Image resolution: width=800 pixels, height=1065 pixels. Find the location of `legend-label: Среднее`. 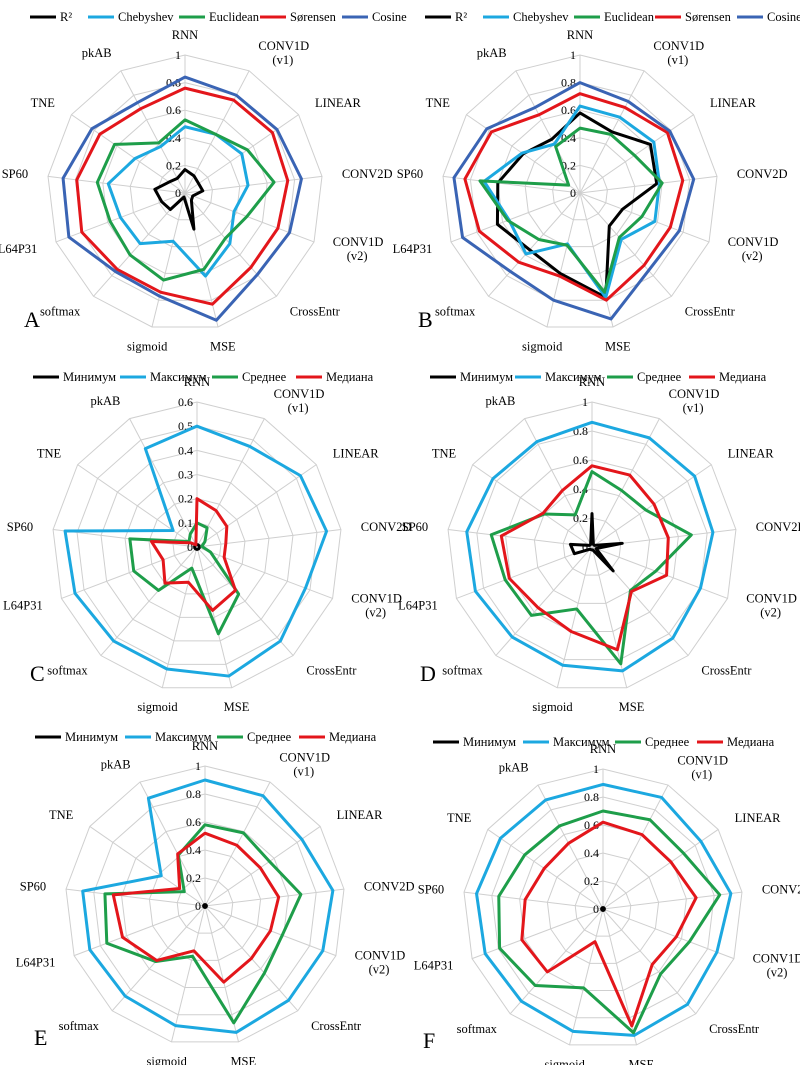

legend-label: Среднее is located at coordinates (264, 377).